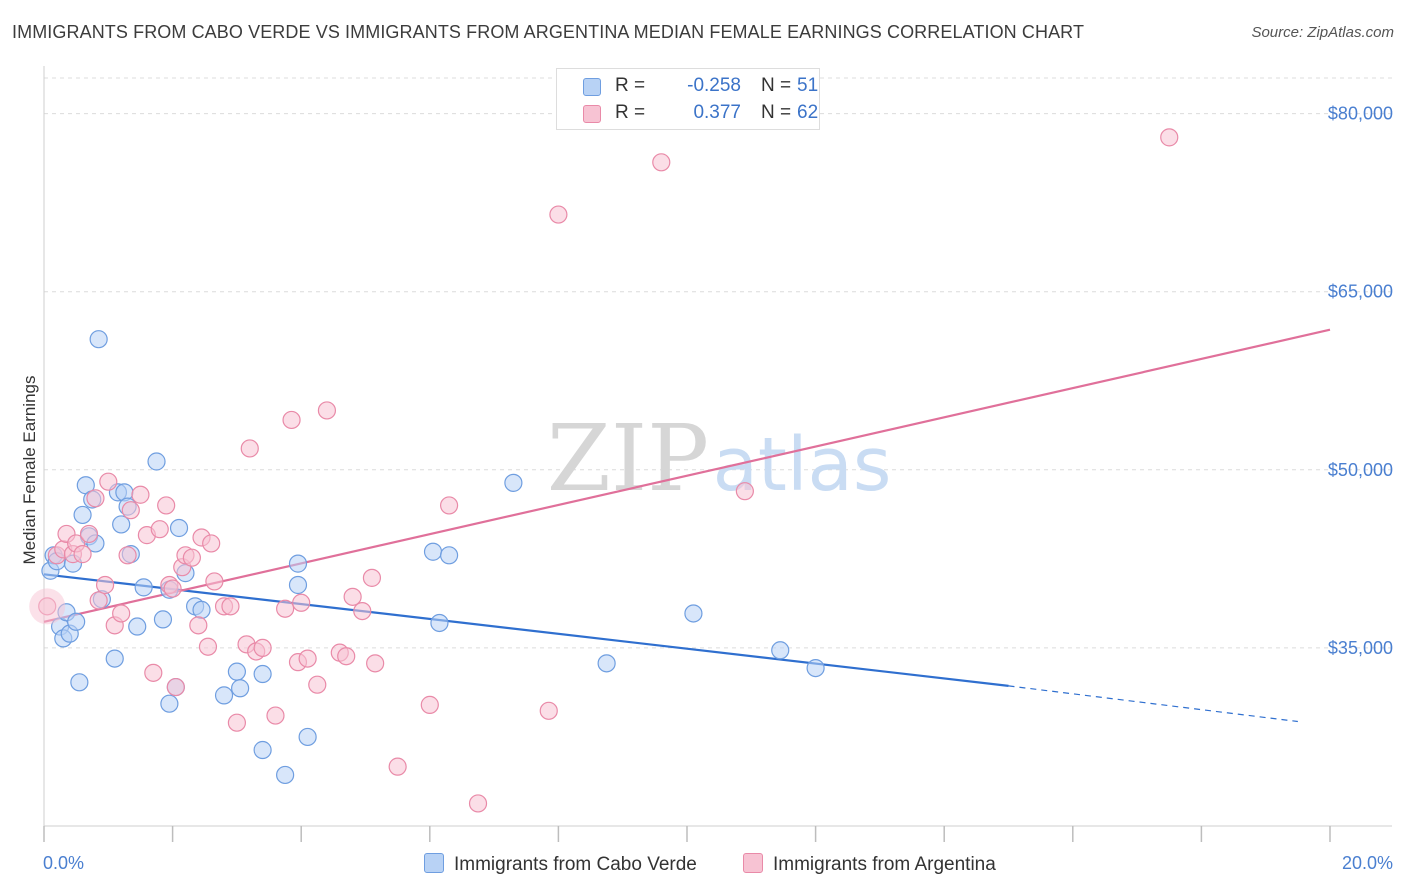  Describe the element at coordinates (575, 864) in the screenshot. I see `bottom-legend-label: Immigrants from Cabo Verde` at that location.